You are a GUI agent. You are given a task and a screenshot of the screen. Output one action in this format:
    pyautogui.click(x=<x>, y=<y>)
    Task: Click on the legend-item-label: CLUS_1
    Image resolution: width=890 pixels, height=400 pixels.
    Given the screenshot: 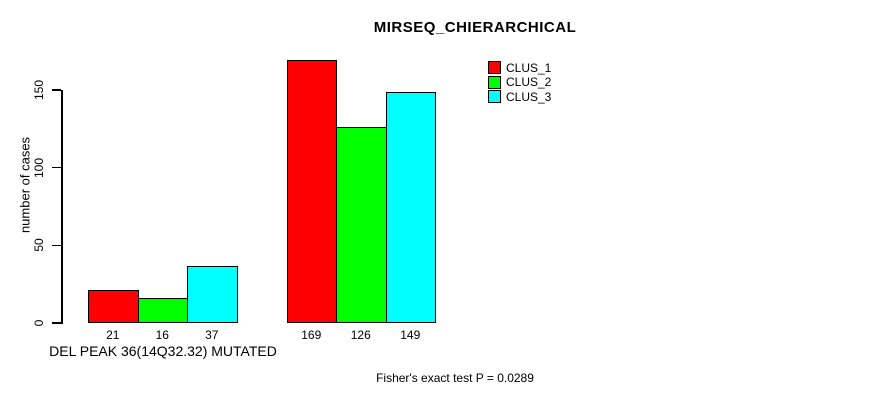 What is the action you would take?
    pyautogui.click(x=529, y=67)
    